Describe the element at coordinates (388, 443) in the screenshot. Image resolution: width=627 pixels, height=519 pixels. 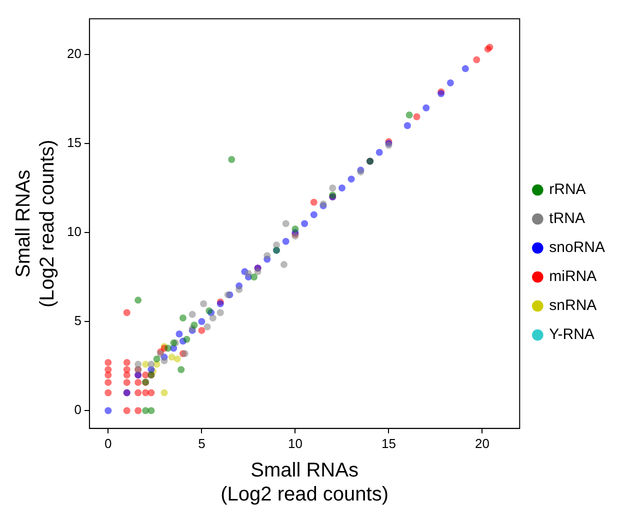
I see `x-tick-label: 15` at that location.